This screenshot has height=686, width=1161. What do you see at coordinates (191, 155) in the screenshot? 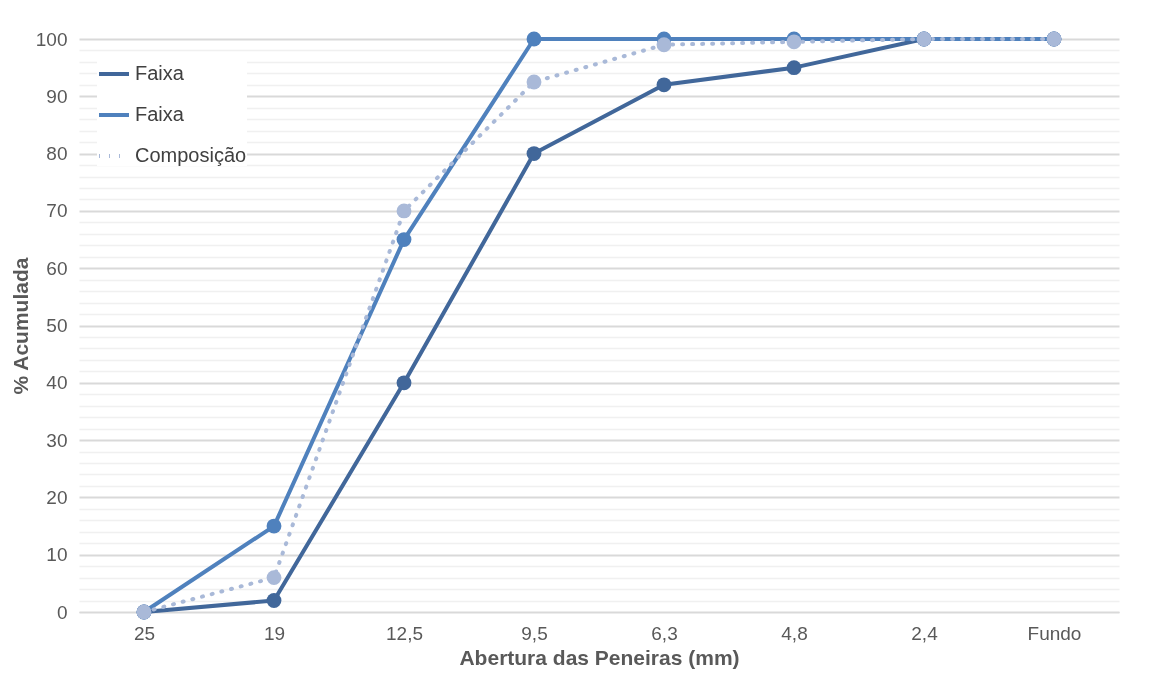
I see `legend-label: Composição` at bounding box center [191, 155].